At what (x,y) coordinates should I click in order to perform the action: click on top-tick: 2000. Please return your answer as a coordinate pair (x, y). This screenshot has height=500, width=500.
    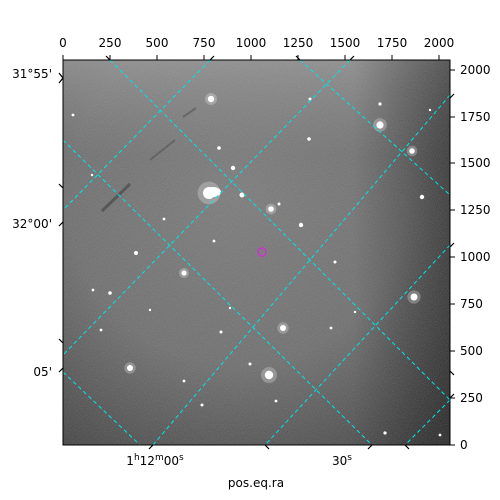
    Looking at the image, I should click on (439, 48).